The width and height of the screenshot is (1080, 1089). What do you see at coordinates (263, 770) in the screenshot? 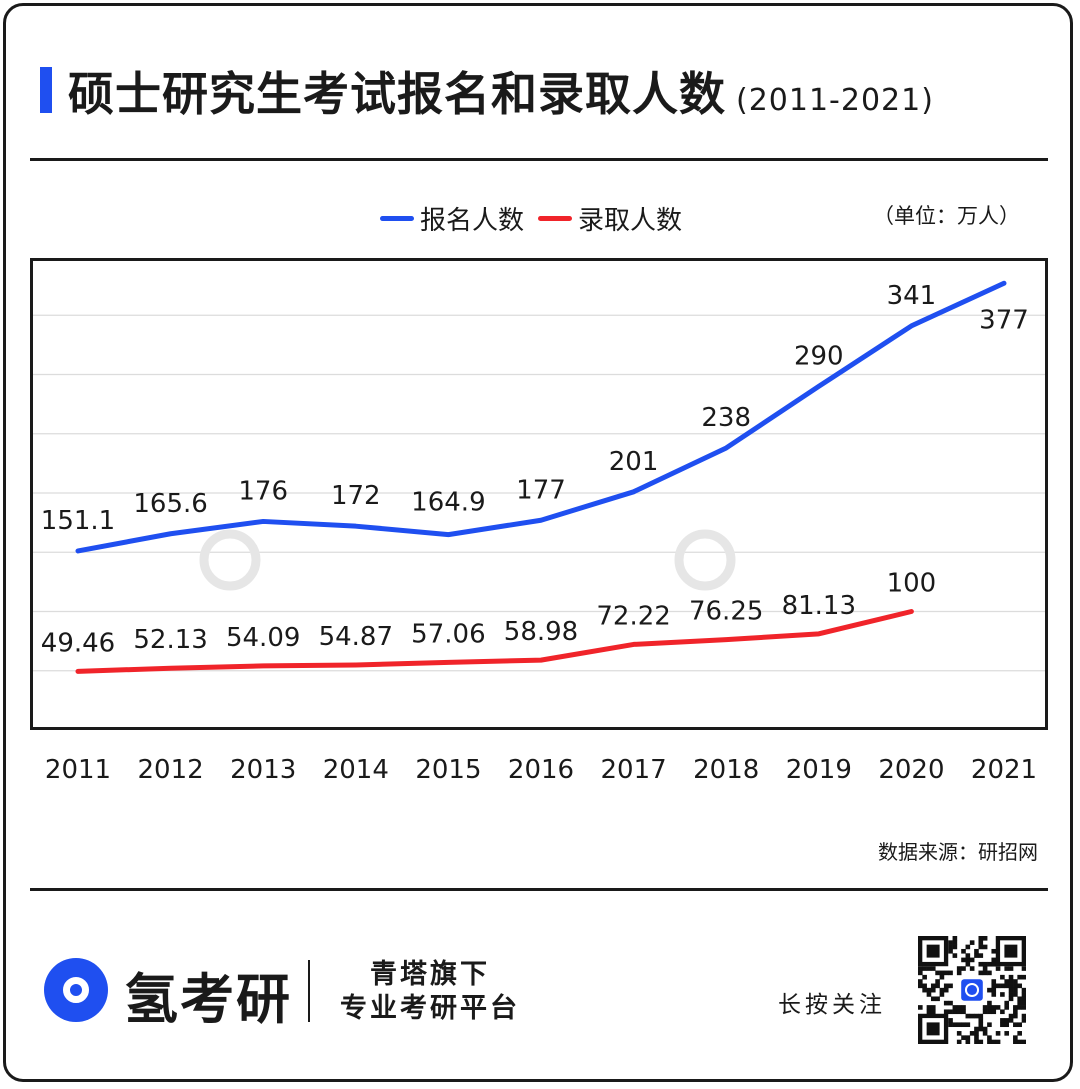
I see `x-tick-label-2: 2013` at bounding box center [263, 770].